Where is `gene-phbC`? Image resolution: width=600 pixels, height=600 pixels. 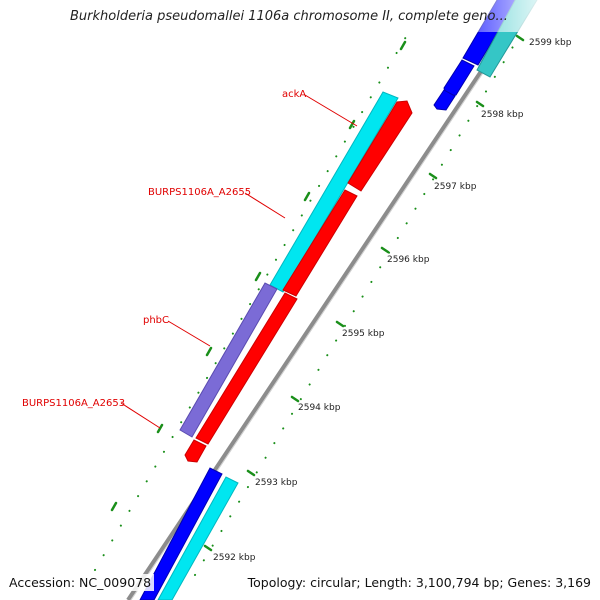
gene-phbC is located at coordinates (228, 360).